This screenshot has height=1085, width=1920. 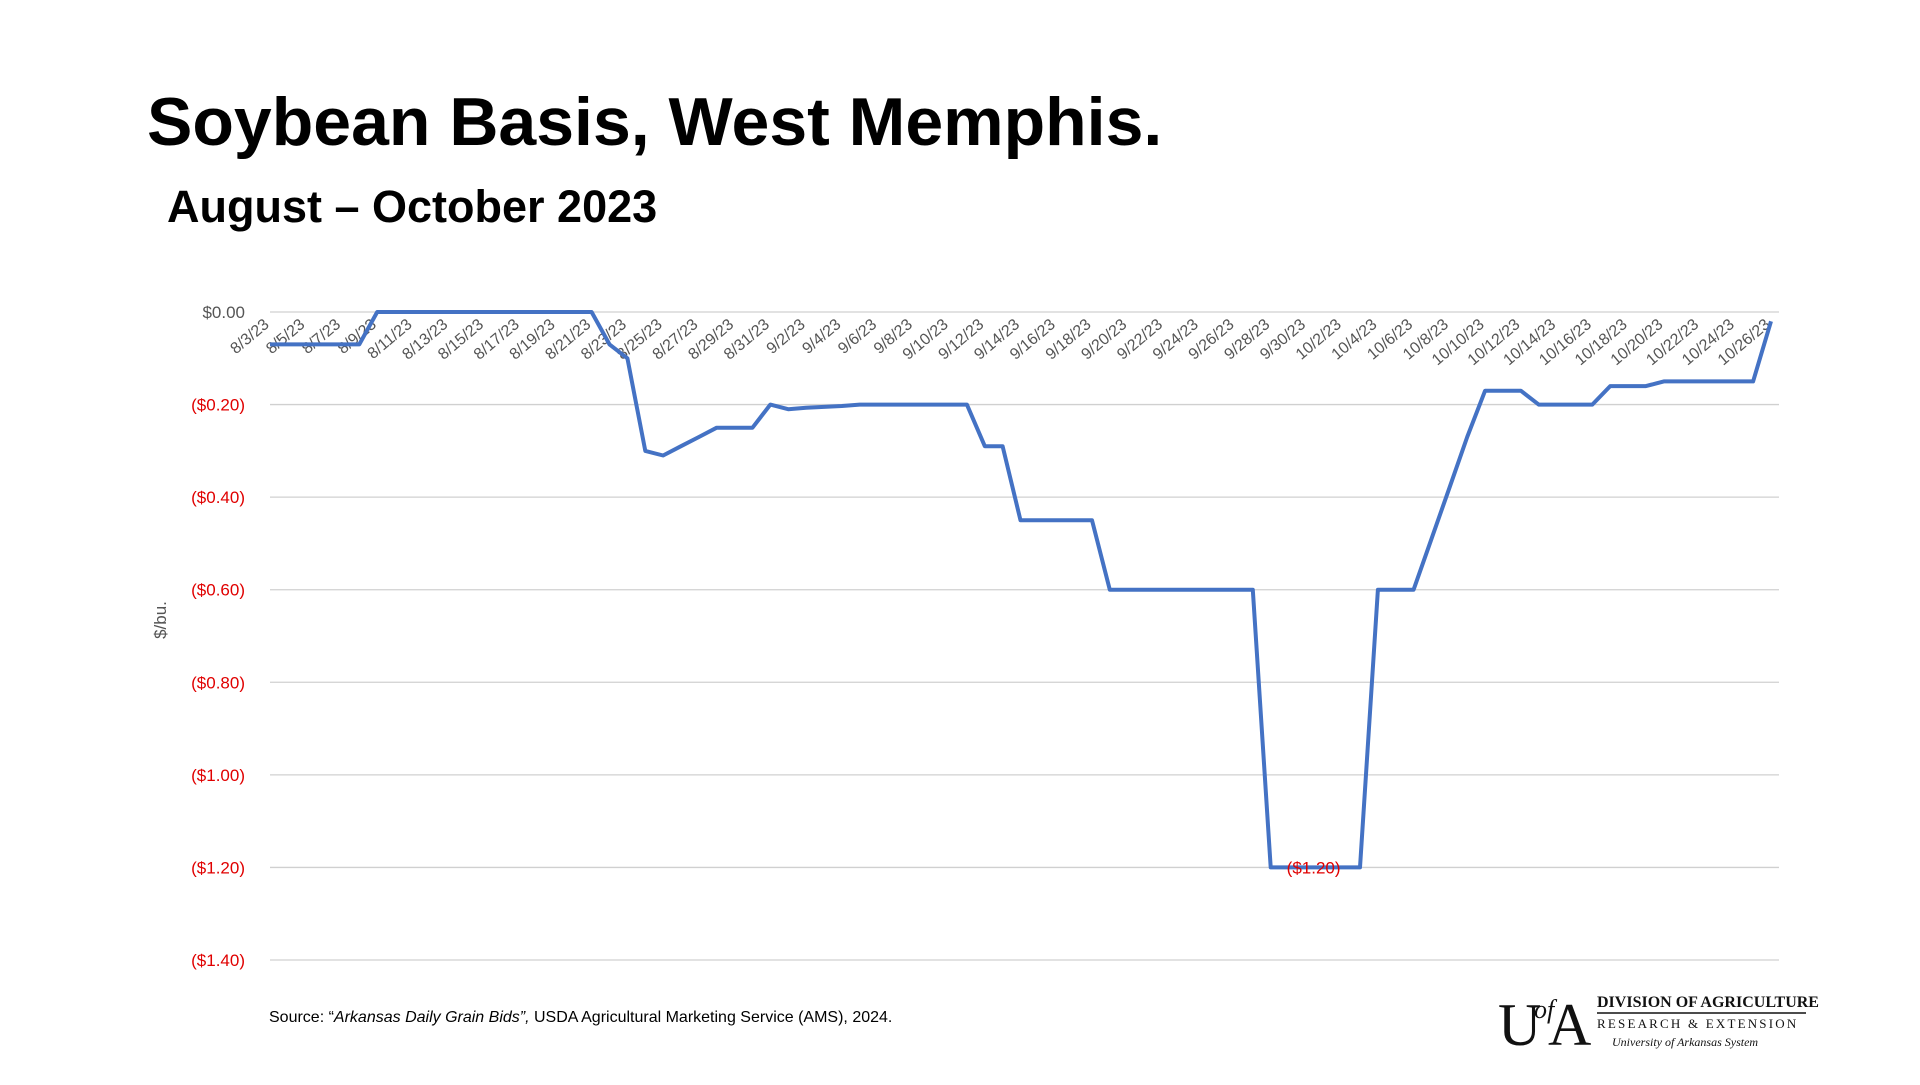 I want to click on chart-title: Soybean Basis, West Memphis., so click(x=654, y=122).